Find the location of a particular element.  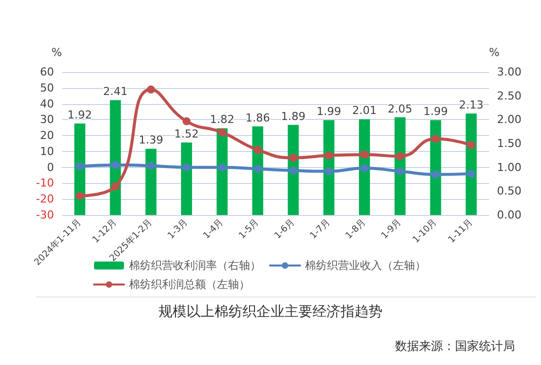

x-tick-label: 1-9月 is located at coordinates (392, 229).